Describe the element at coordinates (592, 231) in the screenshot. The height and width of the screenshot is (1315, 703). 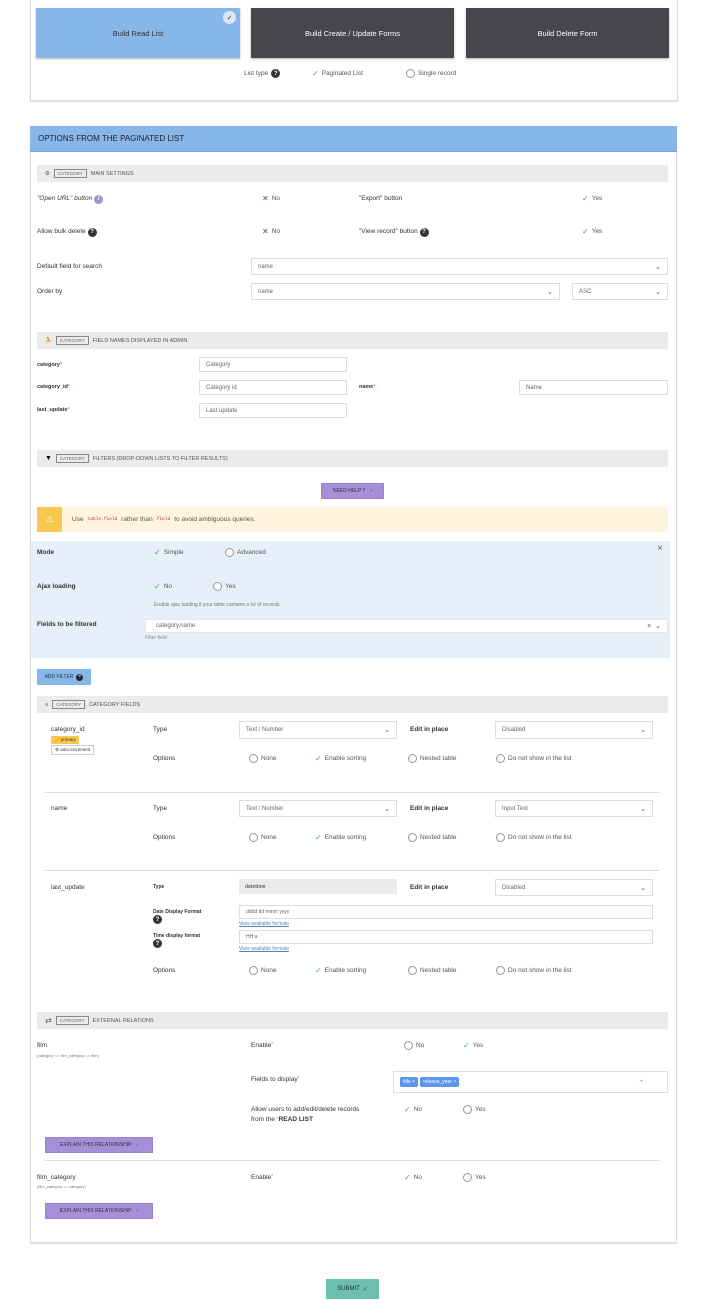
I see `view-record-value: ✓ Yes` at that location.